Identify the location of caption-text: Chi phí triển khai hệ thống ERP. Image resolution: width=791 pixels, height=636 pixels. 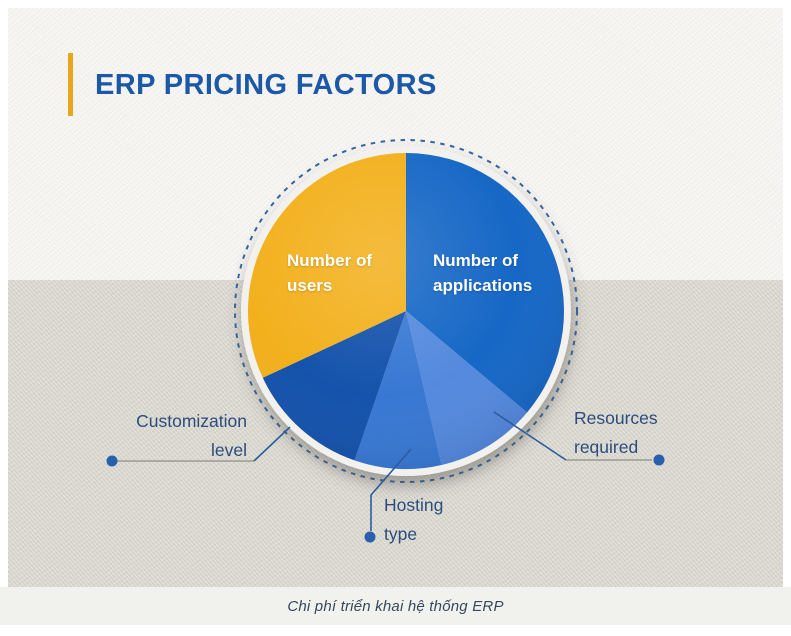
(395, 606).